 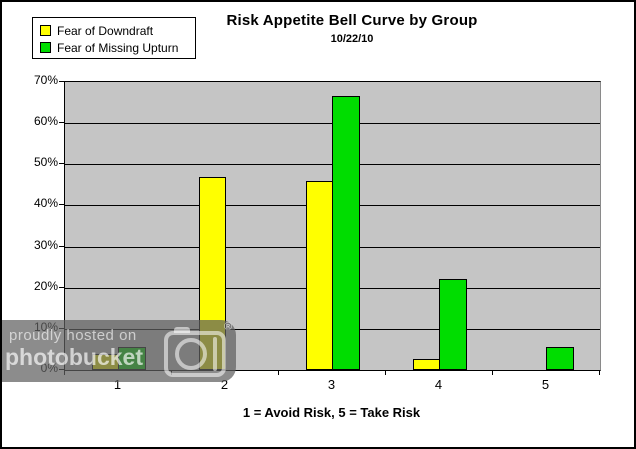 What do you see at coordinates (559, 358) in the screenshot?
I see `bar-series1-group5` at bounding box center [559, 358].